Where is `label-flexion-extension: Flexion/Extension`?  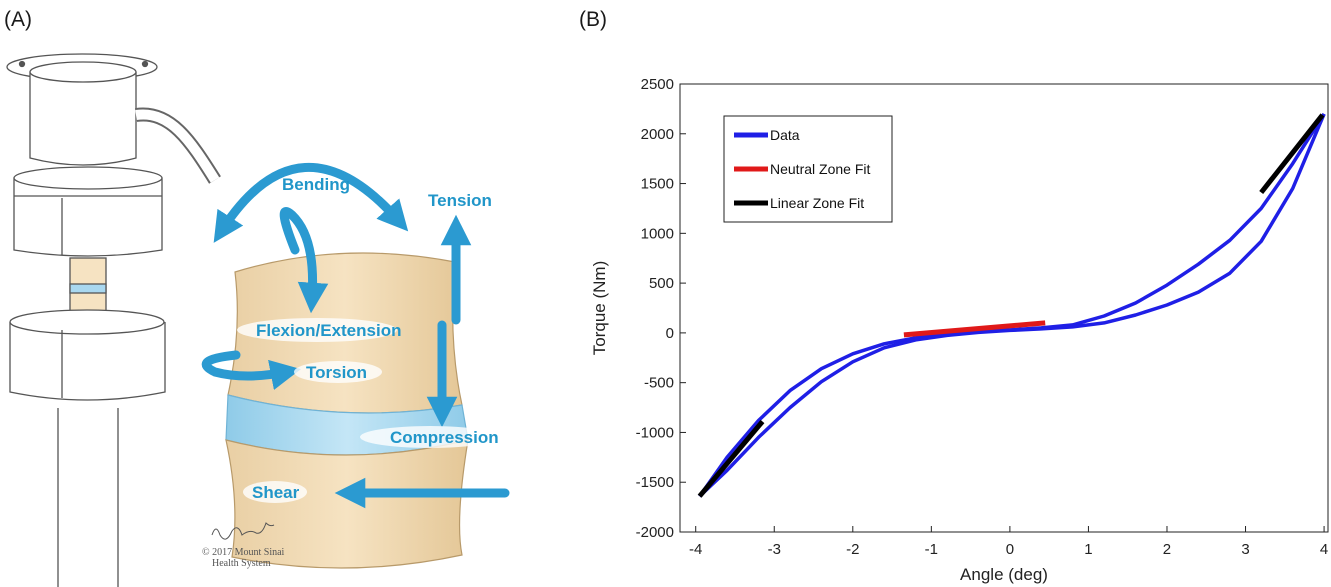
label-flexion-extension: Flexion/Extension is located at coordinates (328, 330).